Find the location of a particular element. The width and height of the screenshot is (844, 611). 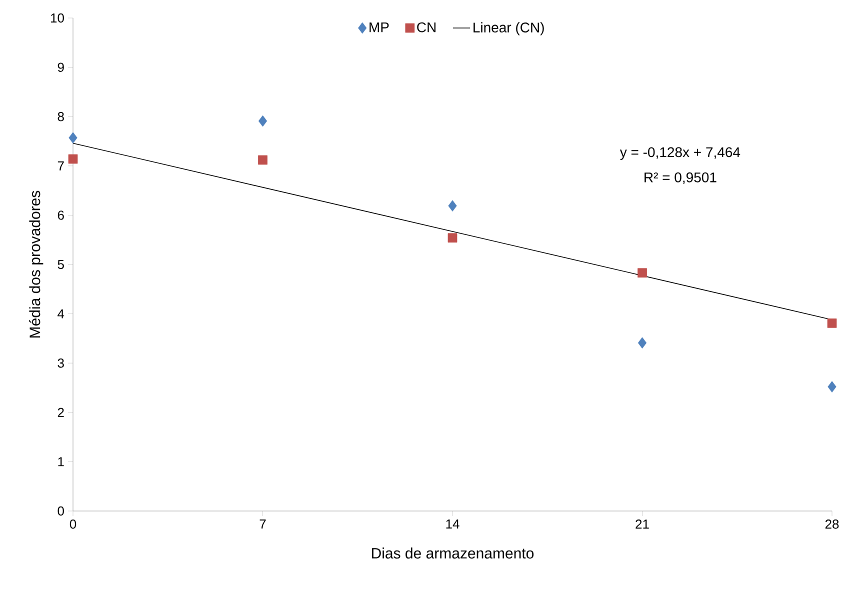

x-tick-label: 0 is located at coordinates (73, 524).